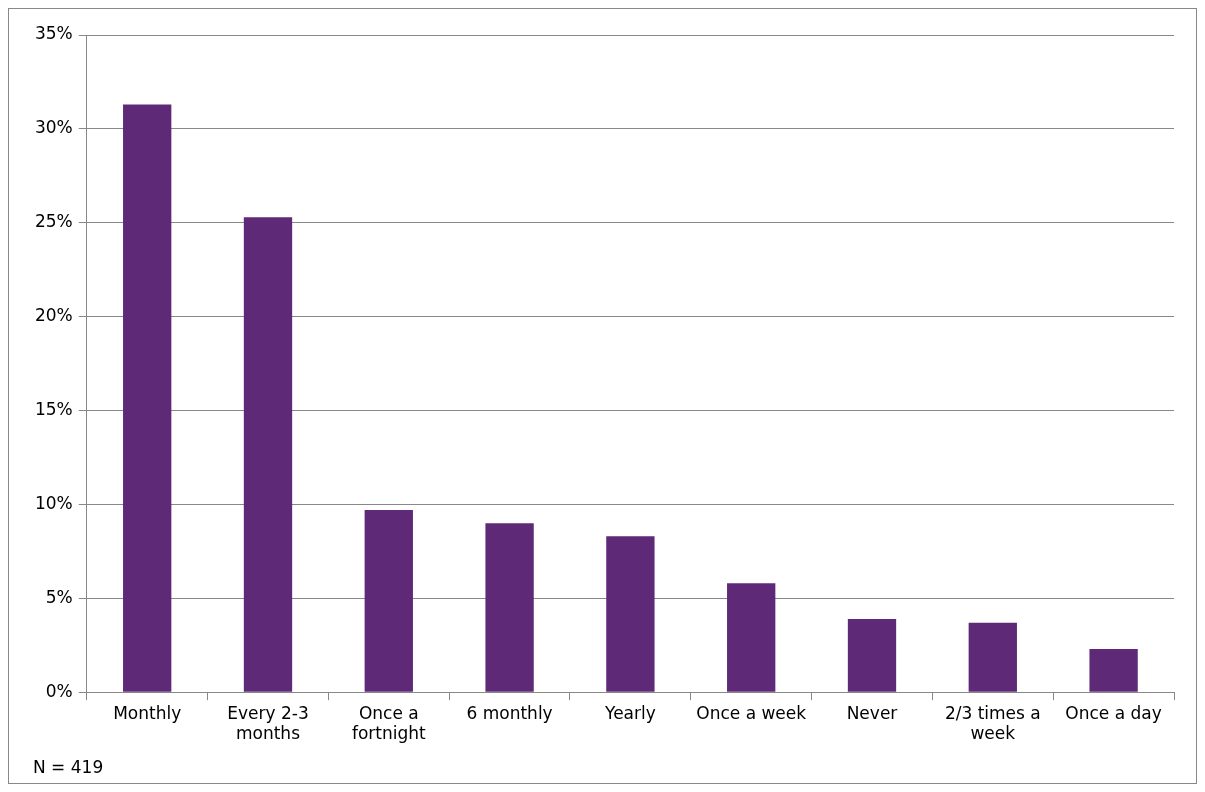 The width and height of the screenshot is (1205, 792). What do you see at coordinates (68, 766) in the screenshot?
I see `text: N = 419` at bounding box center [68, 766].